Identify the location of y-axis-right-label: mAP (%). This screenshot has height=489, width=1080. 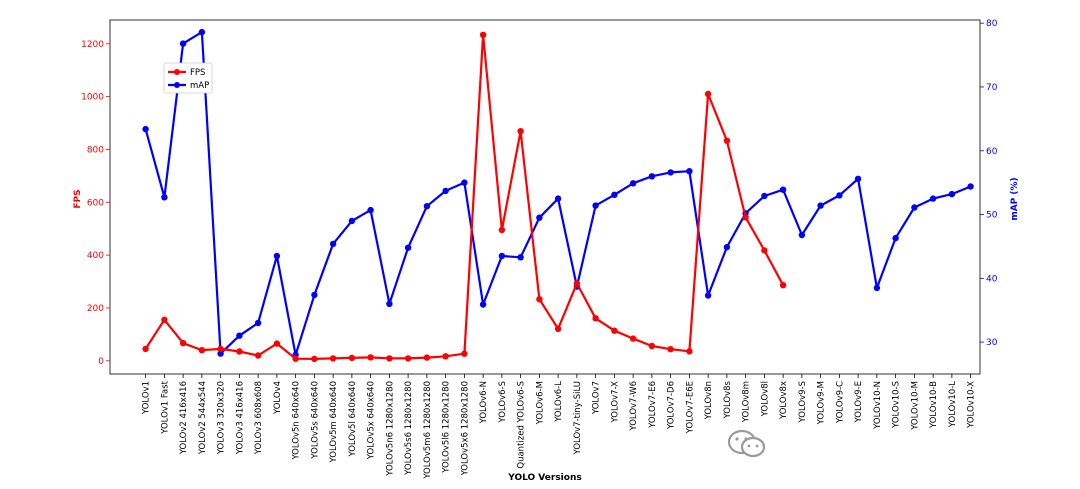
(1015, 198).